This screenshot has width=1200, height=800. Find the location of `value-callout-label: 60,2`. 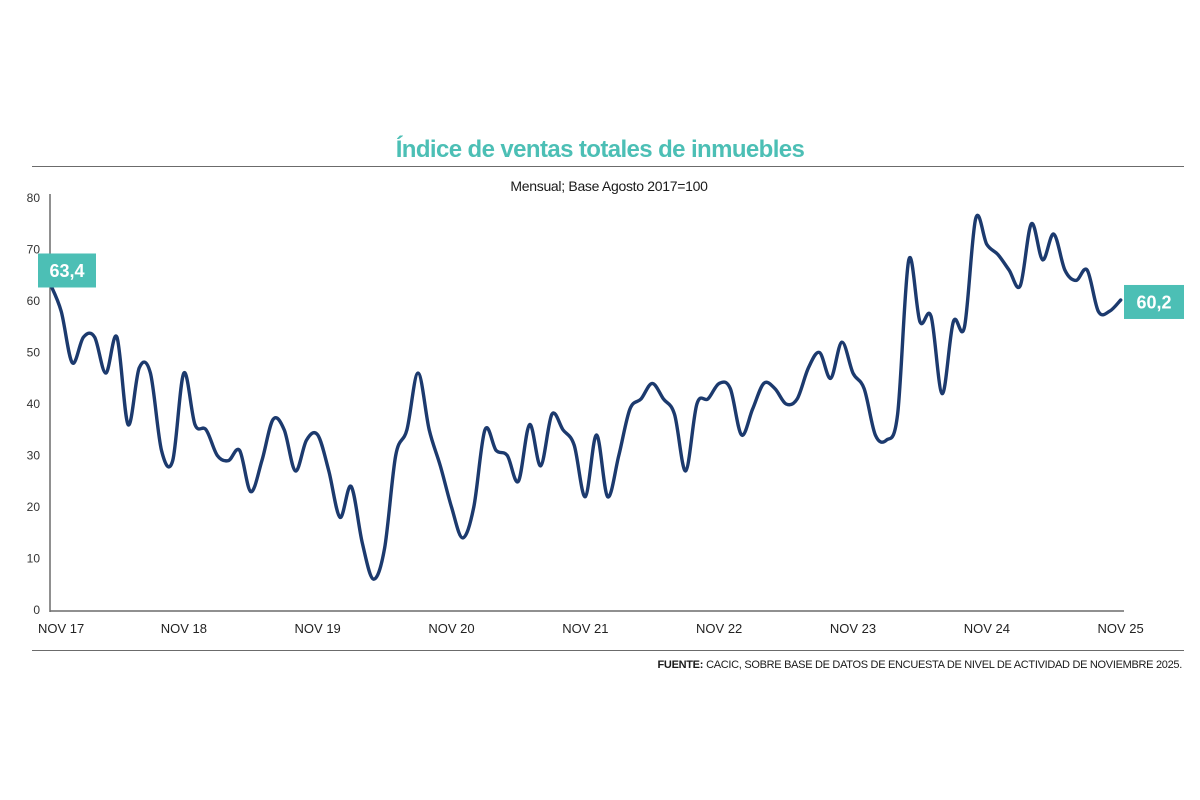

value-callout-label: 60,2 is located at coordinates (1153, 302).